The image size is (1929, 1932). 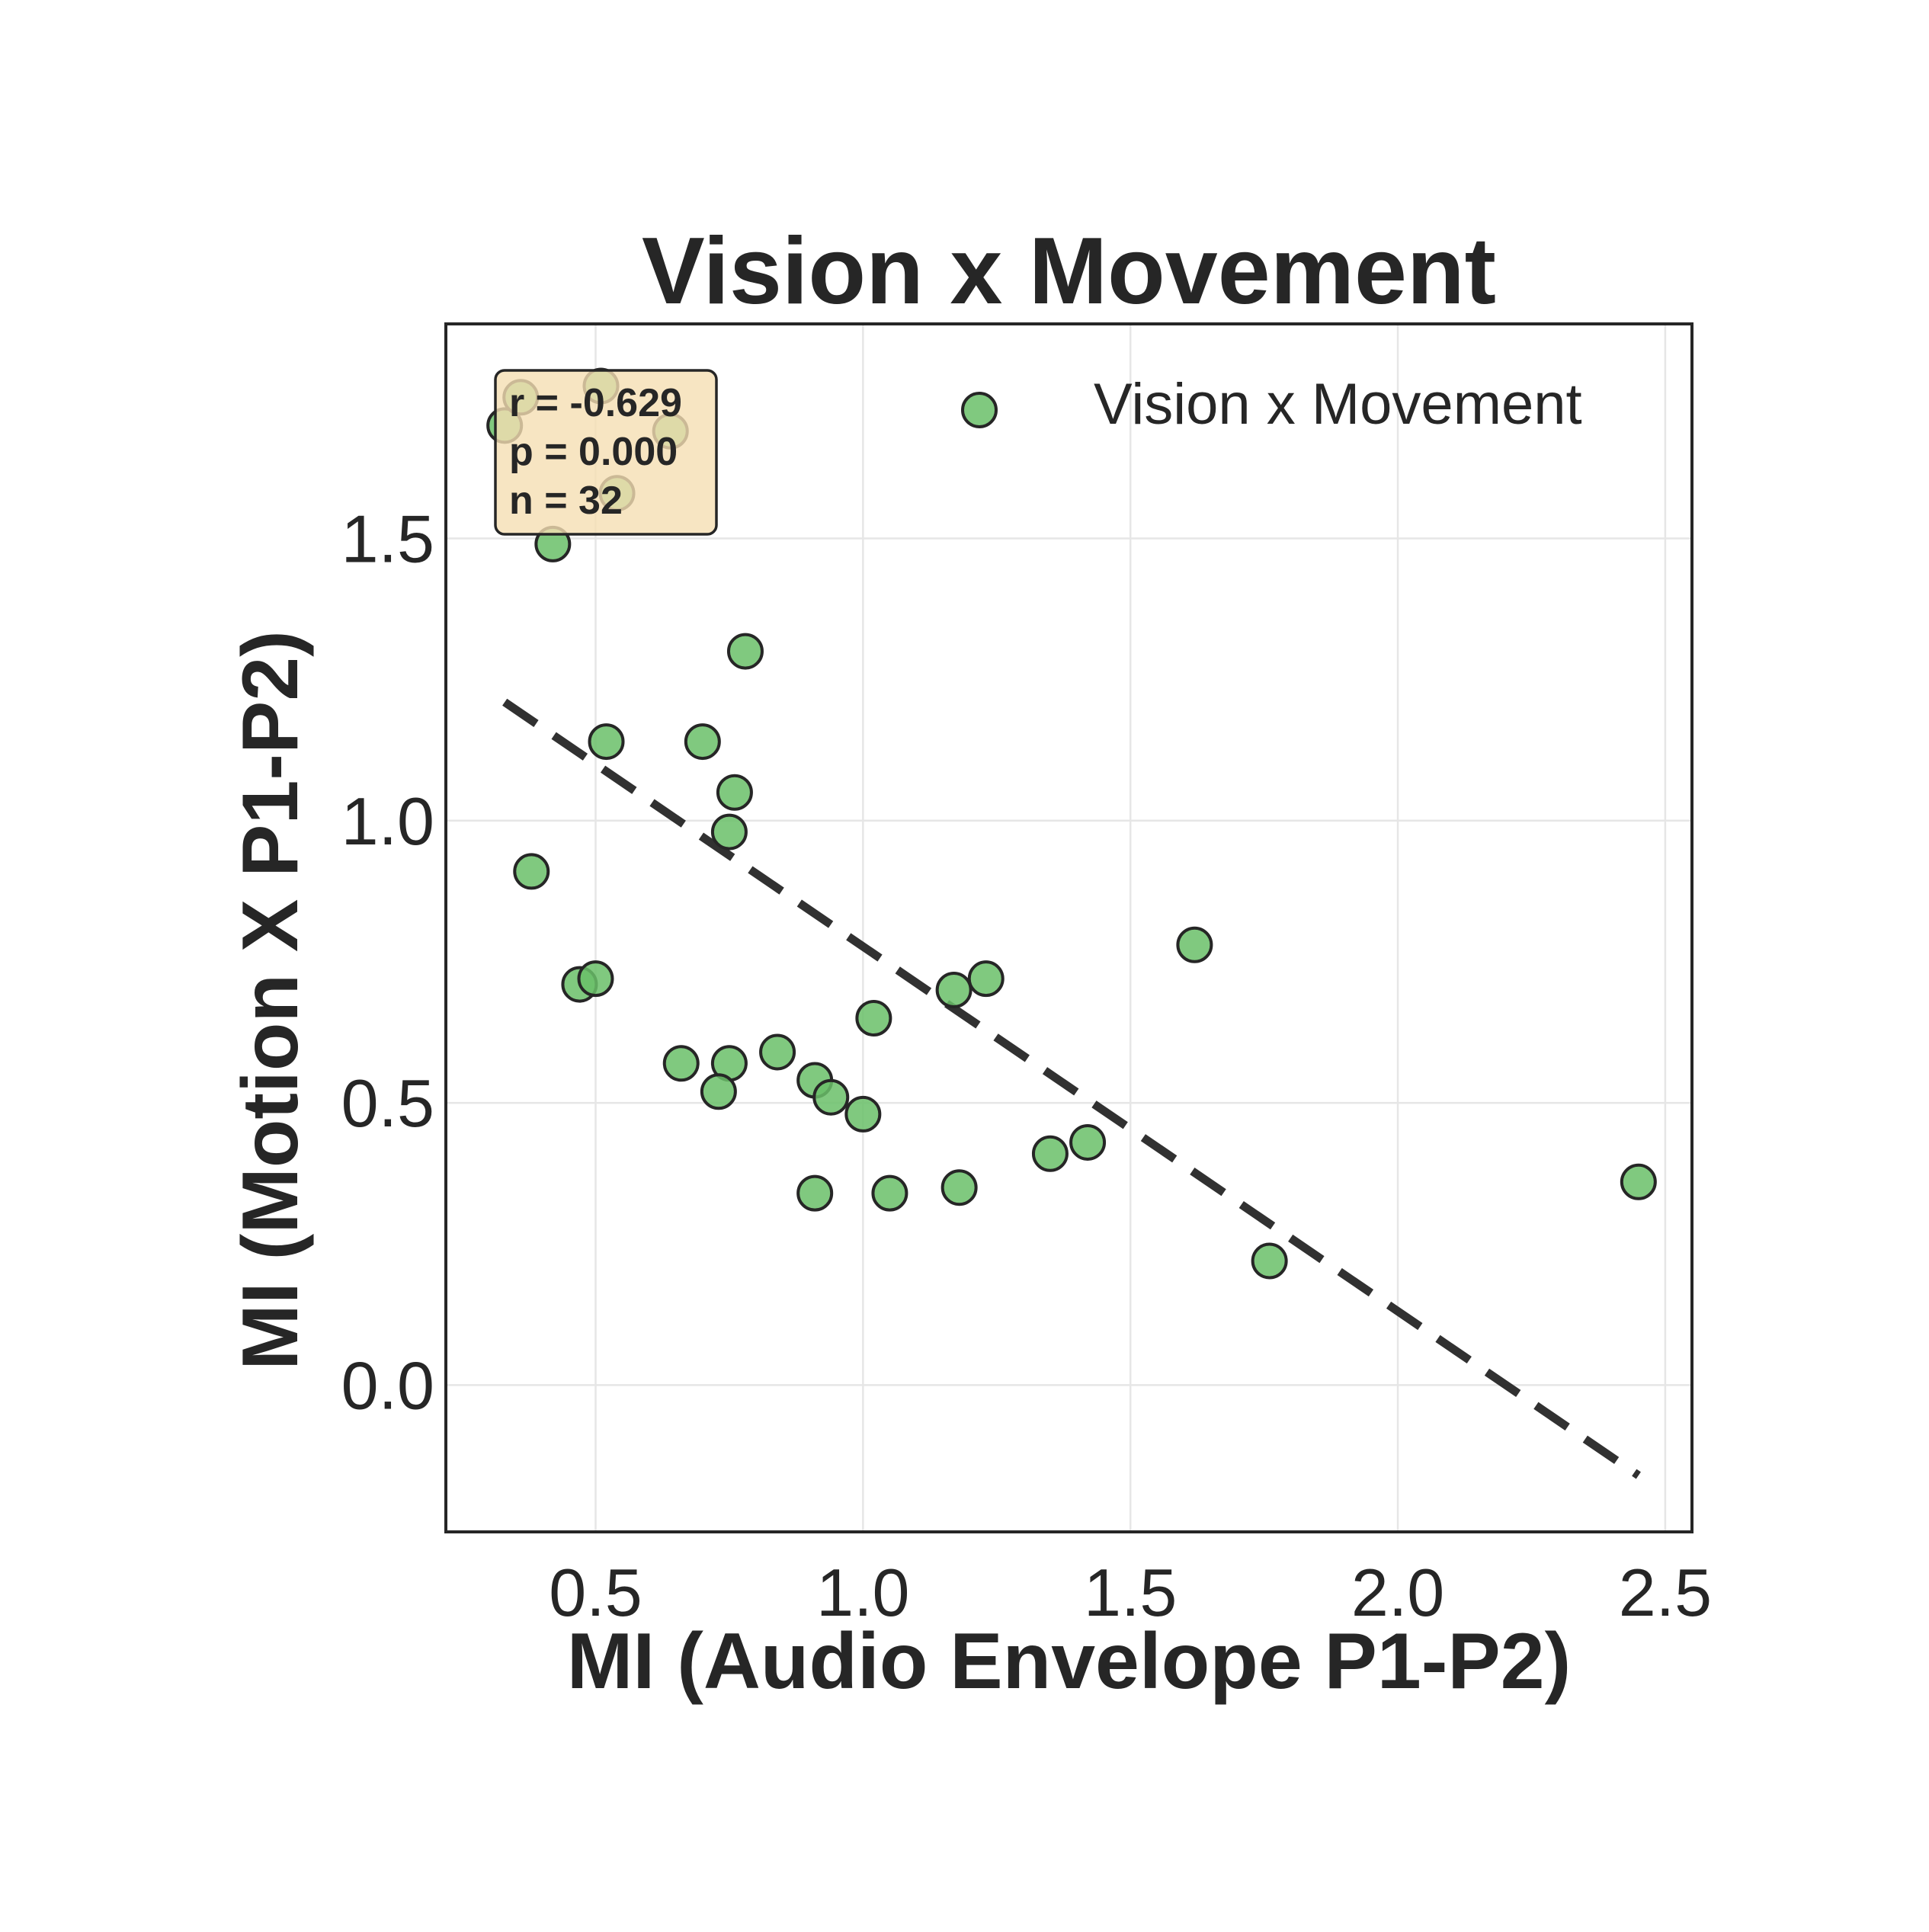 I want to click on x-tick-label: 0.5, so click(x=595, y=1592).